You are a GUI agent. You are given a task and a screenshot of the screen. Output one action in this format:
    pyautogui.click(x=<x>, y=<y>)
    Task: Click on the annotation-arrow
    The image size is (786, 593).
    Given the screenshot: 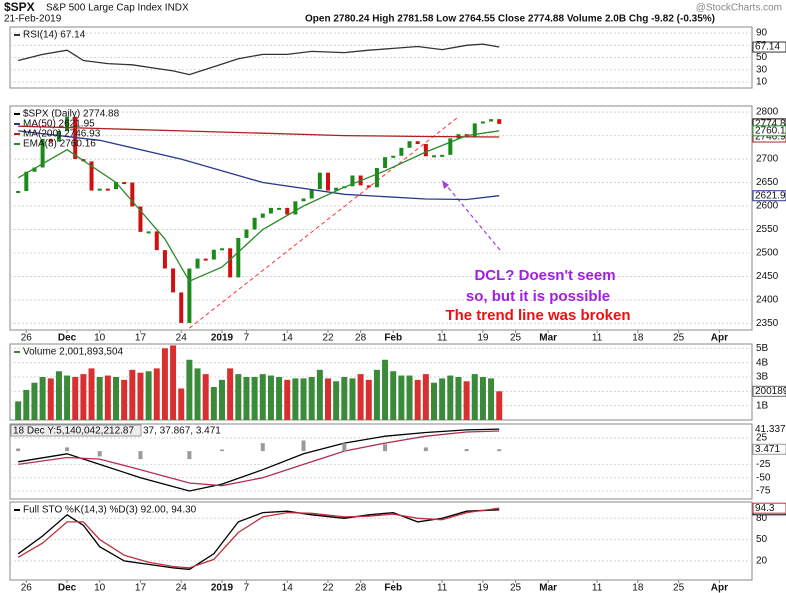 What is the action you would take?
    pyautogui.click(x=471, y=215)
    